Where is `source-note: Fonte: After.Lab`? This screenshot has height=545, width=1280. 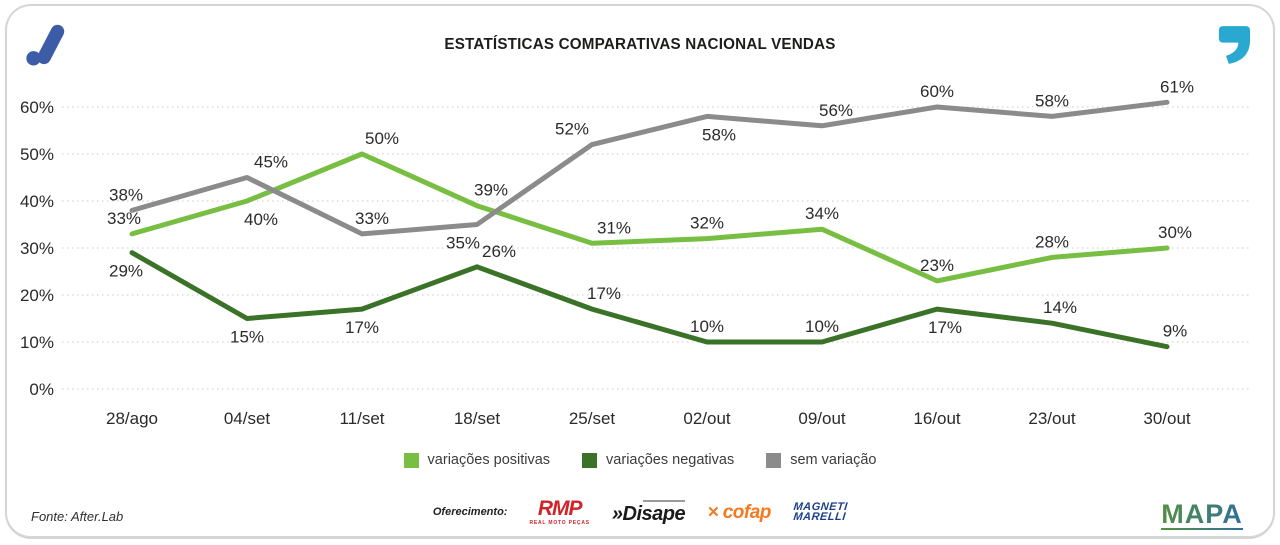 source-note: Fonte: After.Lab is located at coordinates (77, 516).